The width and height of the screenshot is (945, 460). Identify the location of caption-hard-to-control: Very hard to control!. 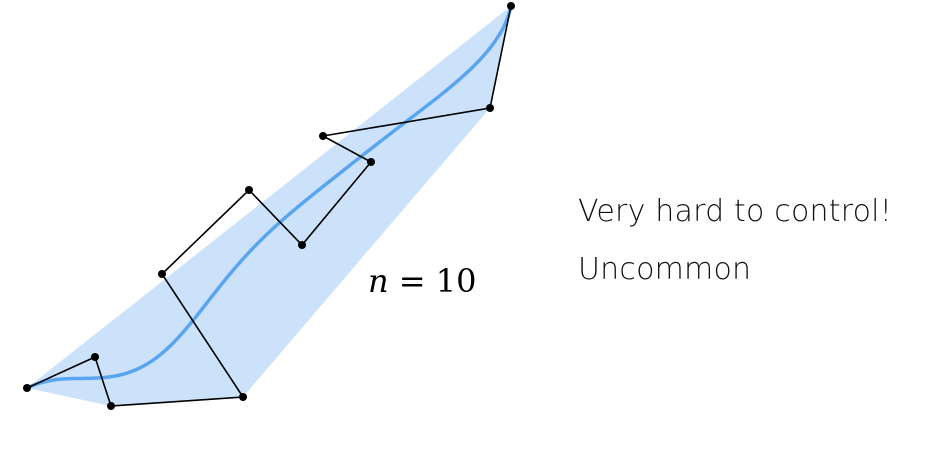
(735, 211).